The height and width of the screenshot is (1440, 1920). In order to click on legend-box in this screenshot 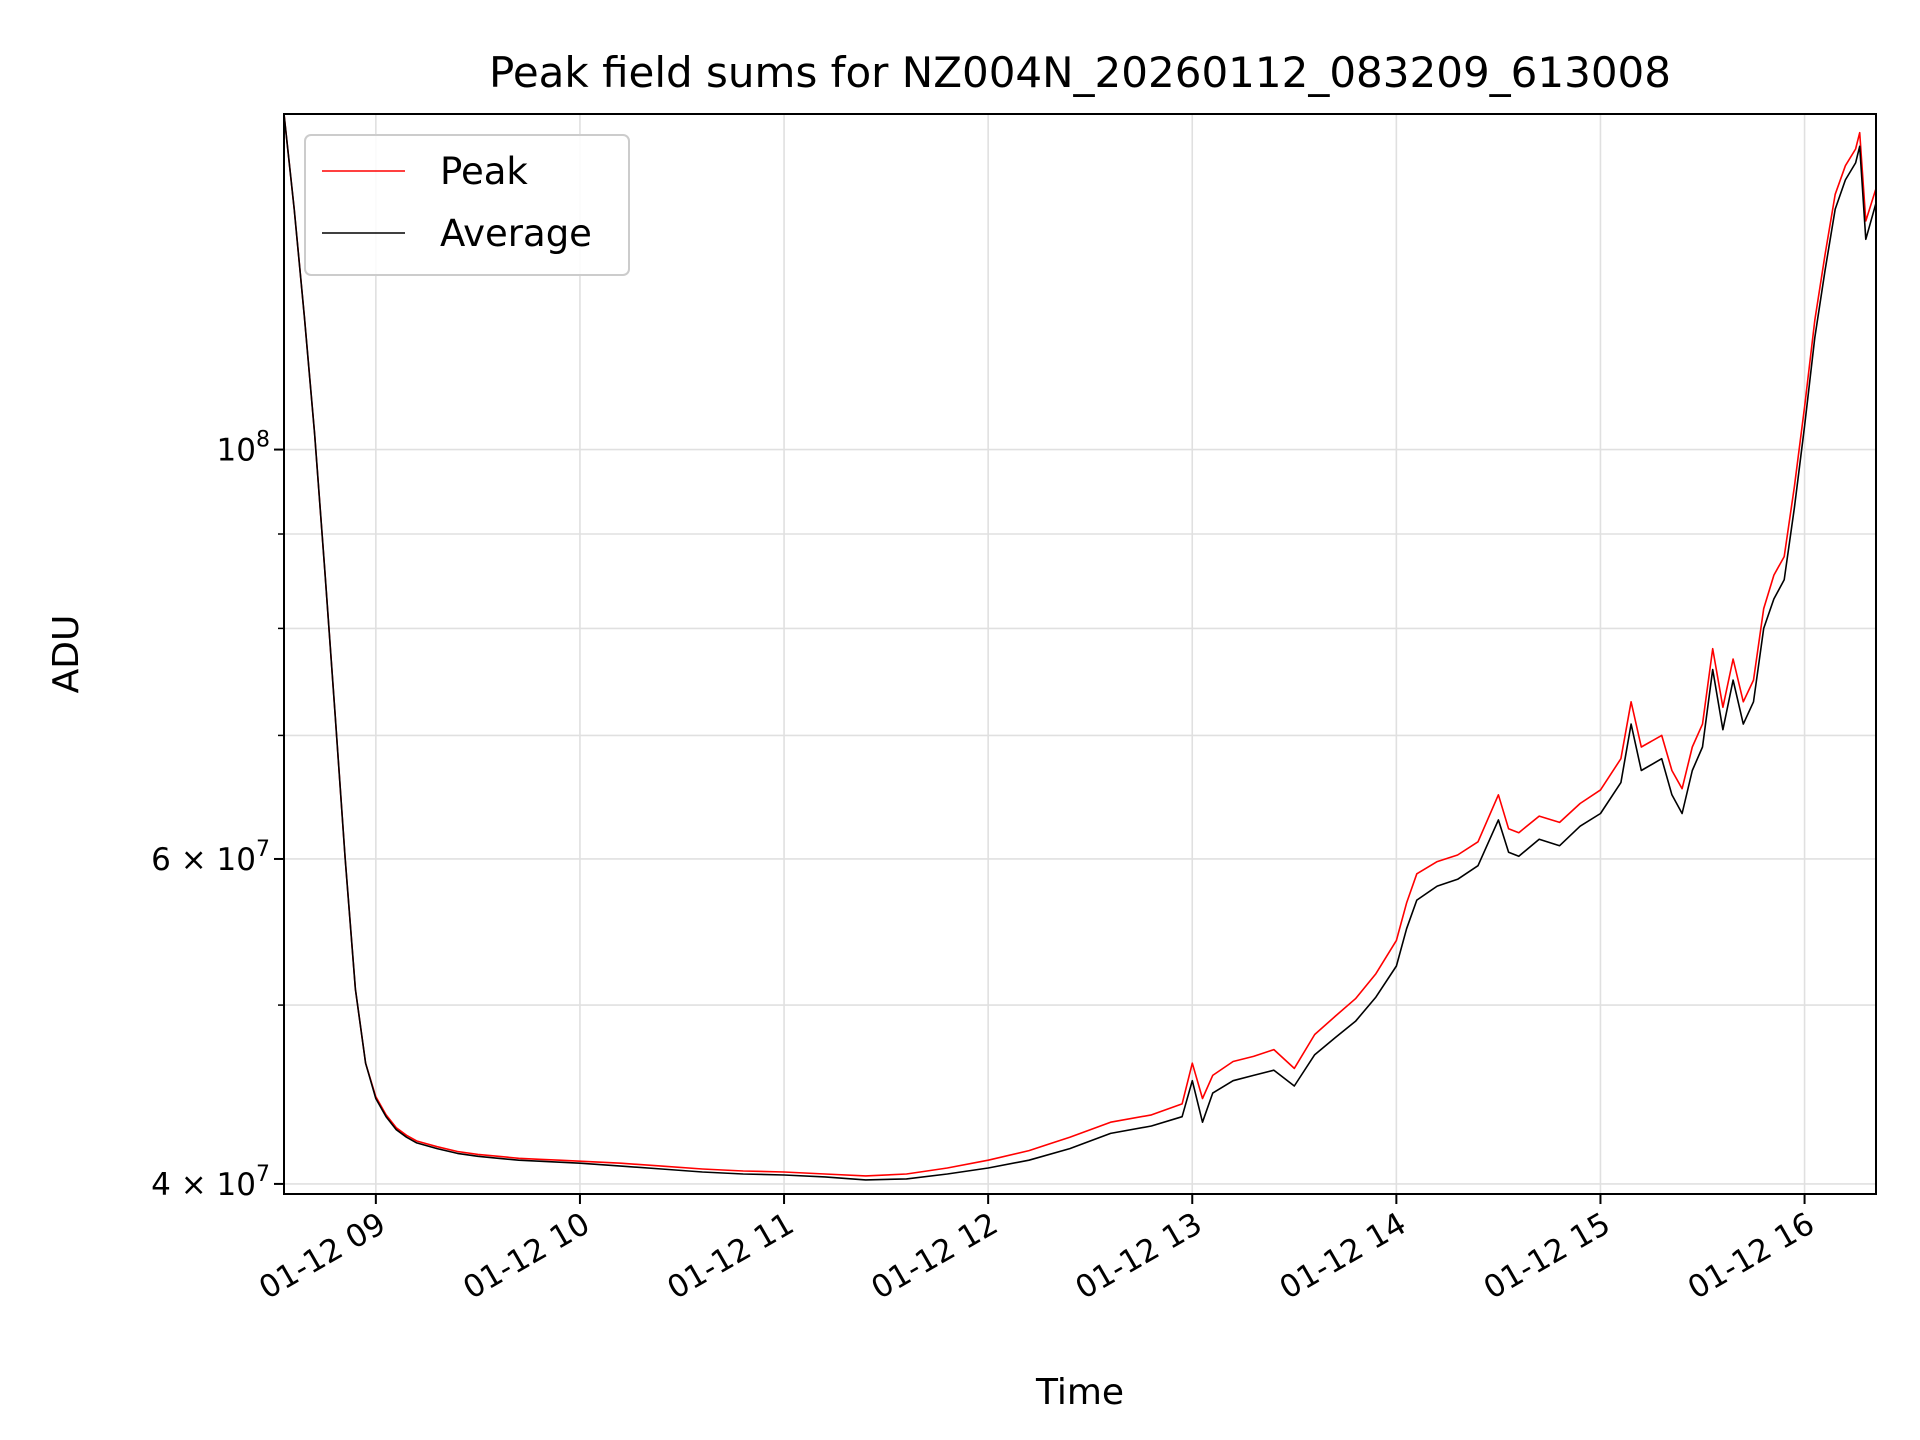, I will do `click(467, 205)`.